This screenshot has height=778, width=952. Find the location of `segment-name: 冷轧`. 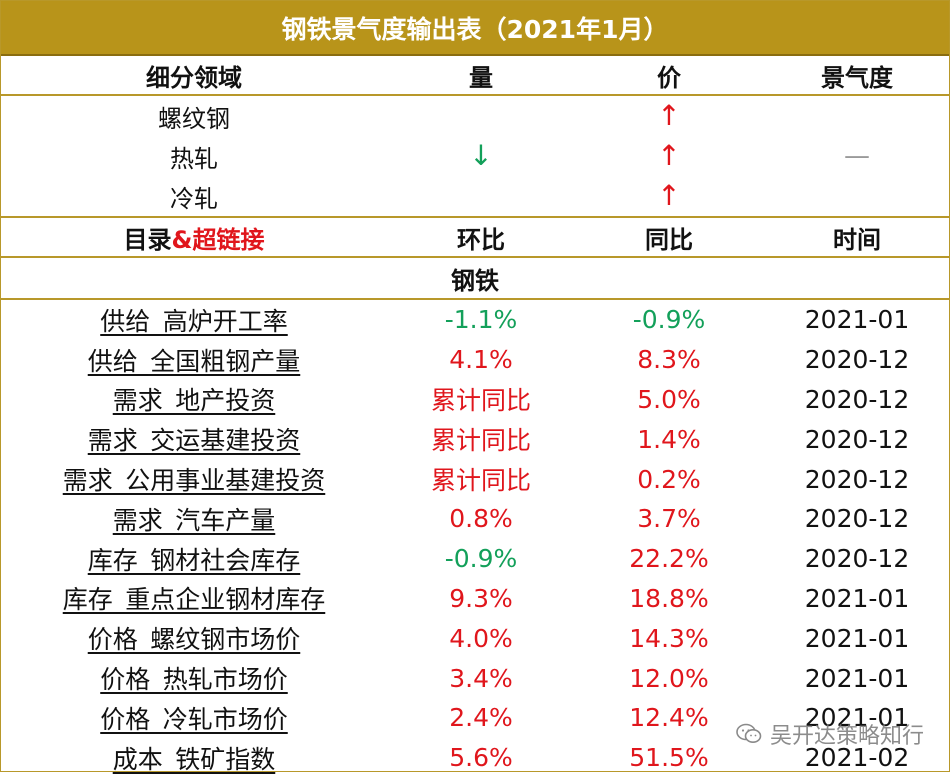

segment-name: 冷轧 is located at coordinates (194, 198).